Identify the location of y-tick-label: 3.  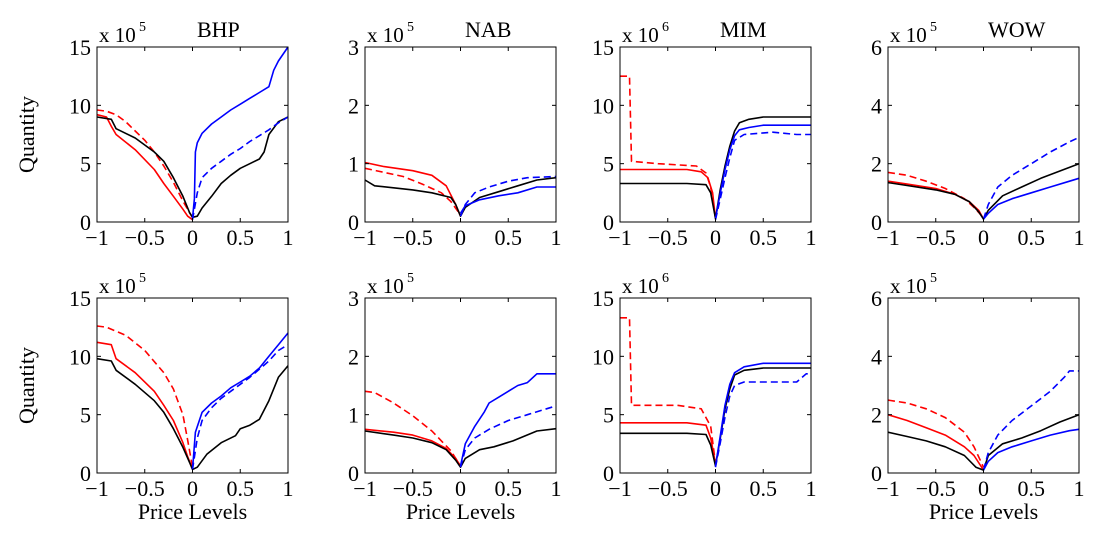
(353, 298).